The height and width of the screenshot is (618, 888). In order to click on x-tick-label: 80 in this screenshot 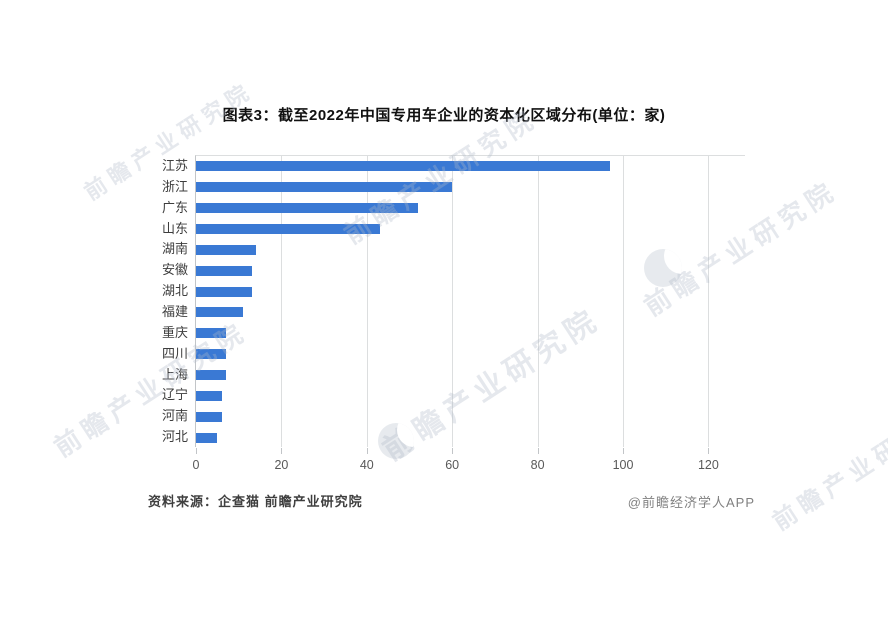, I will do `click(537, 465)`.